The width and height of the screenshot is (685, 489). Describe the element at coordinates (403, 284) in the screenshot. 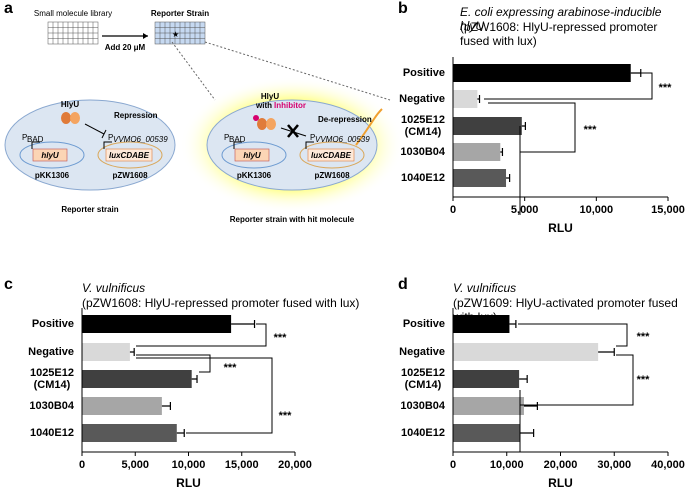

I see `panel-label: d` at that location.